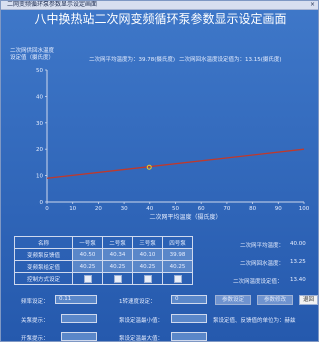 Image resolution: width=329 pixels, height=342 pixels. Describe the element at coordinates (35, 301) in the screenshot. I see `freq-label: 频率设定：` at that location.